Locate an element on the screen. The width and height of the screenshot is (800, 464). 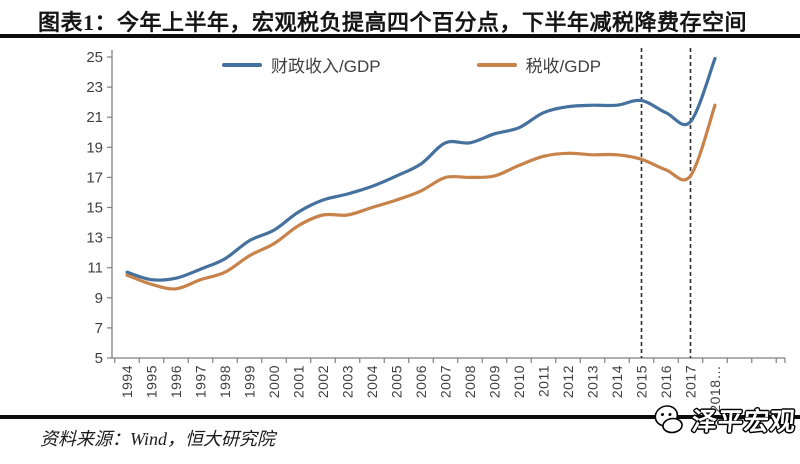
x-tick-label: 2003 is located at coordinates (348, 381).